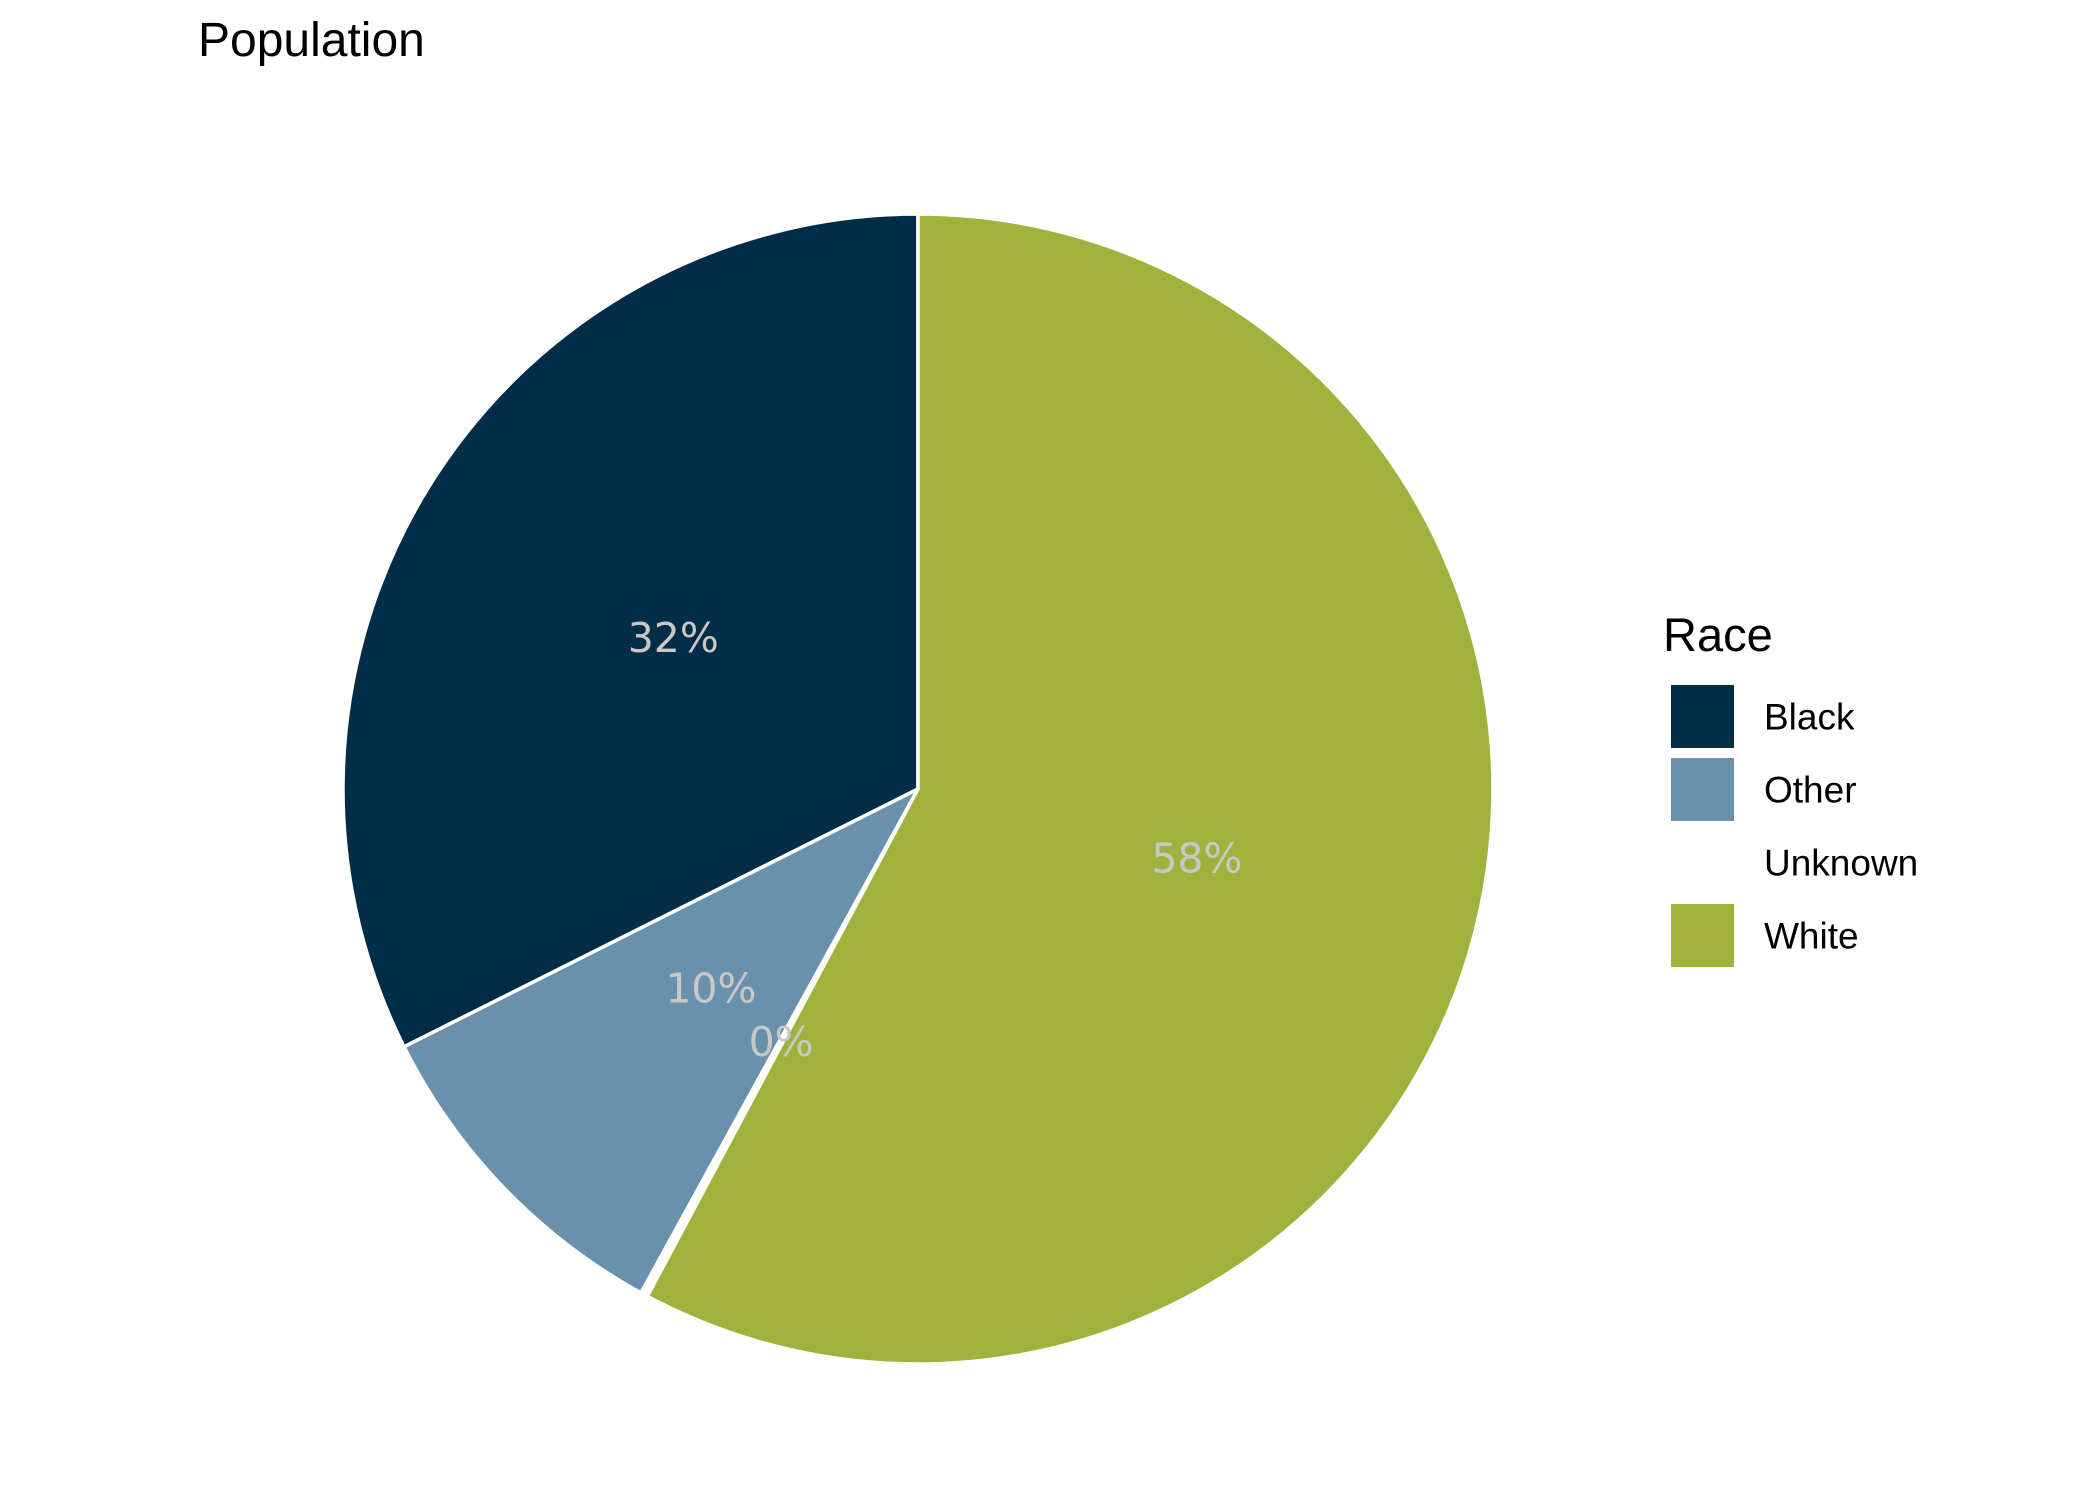 The height and width of the screenshot is (1500, 2100). I want to click on legend-items: Black Other Unknown White, so click(1794, 826).